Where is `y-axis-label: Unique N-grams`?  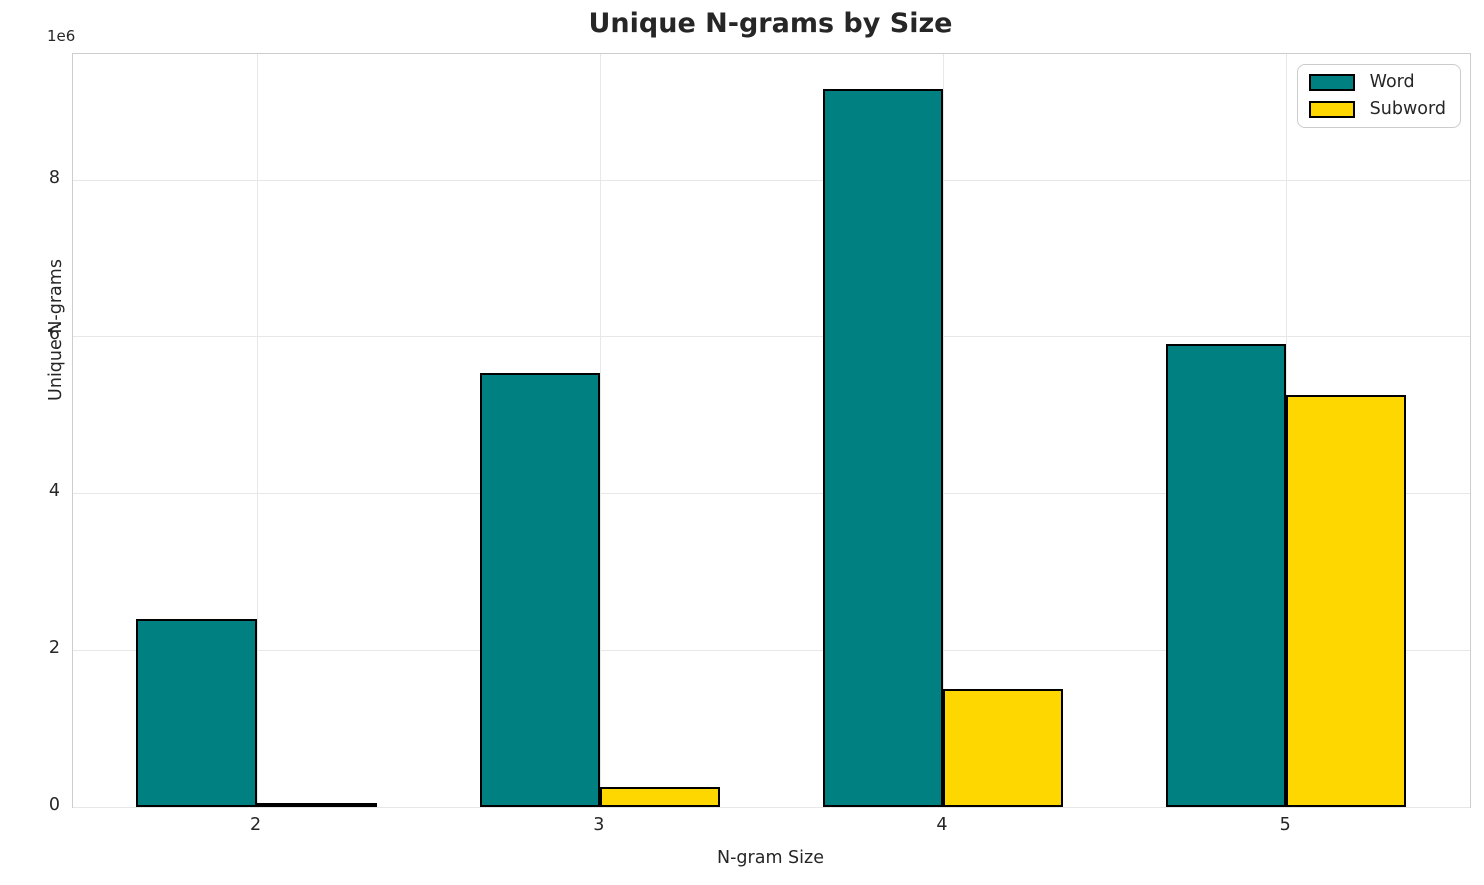
y-axis-label: Unique N-grams is located at coordinates (56, 330).